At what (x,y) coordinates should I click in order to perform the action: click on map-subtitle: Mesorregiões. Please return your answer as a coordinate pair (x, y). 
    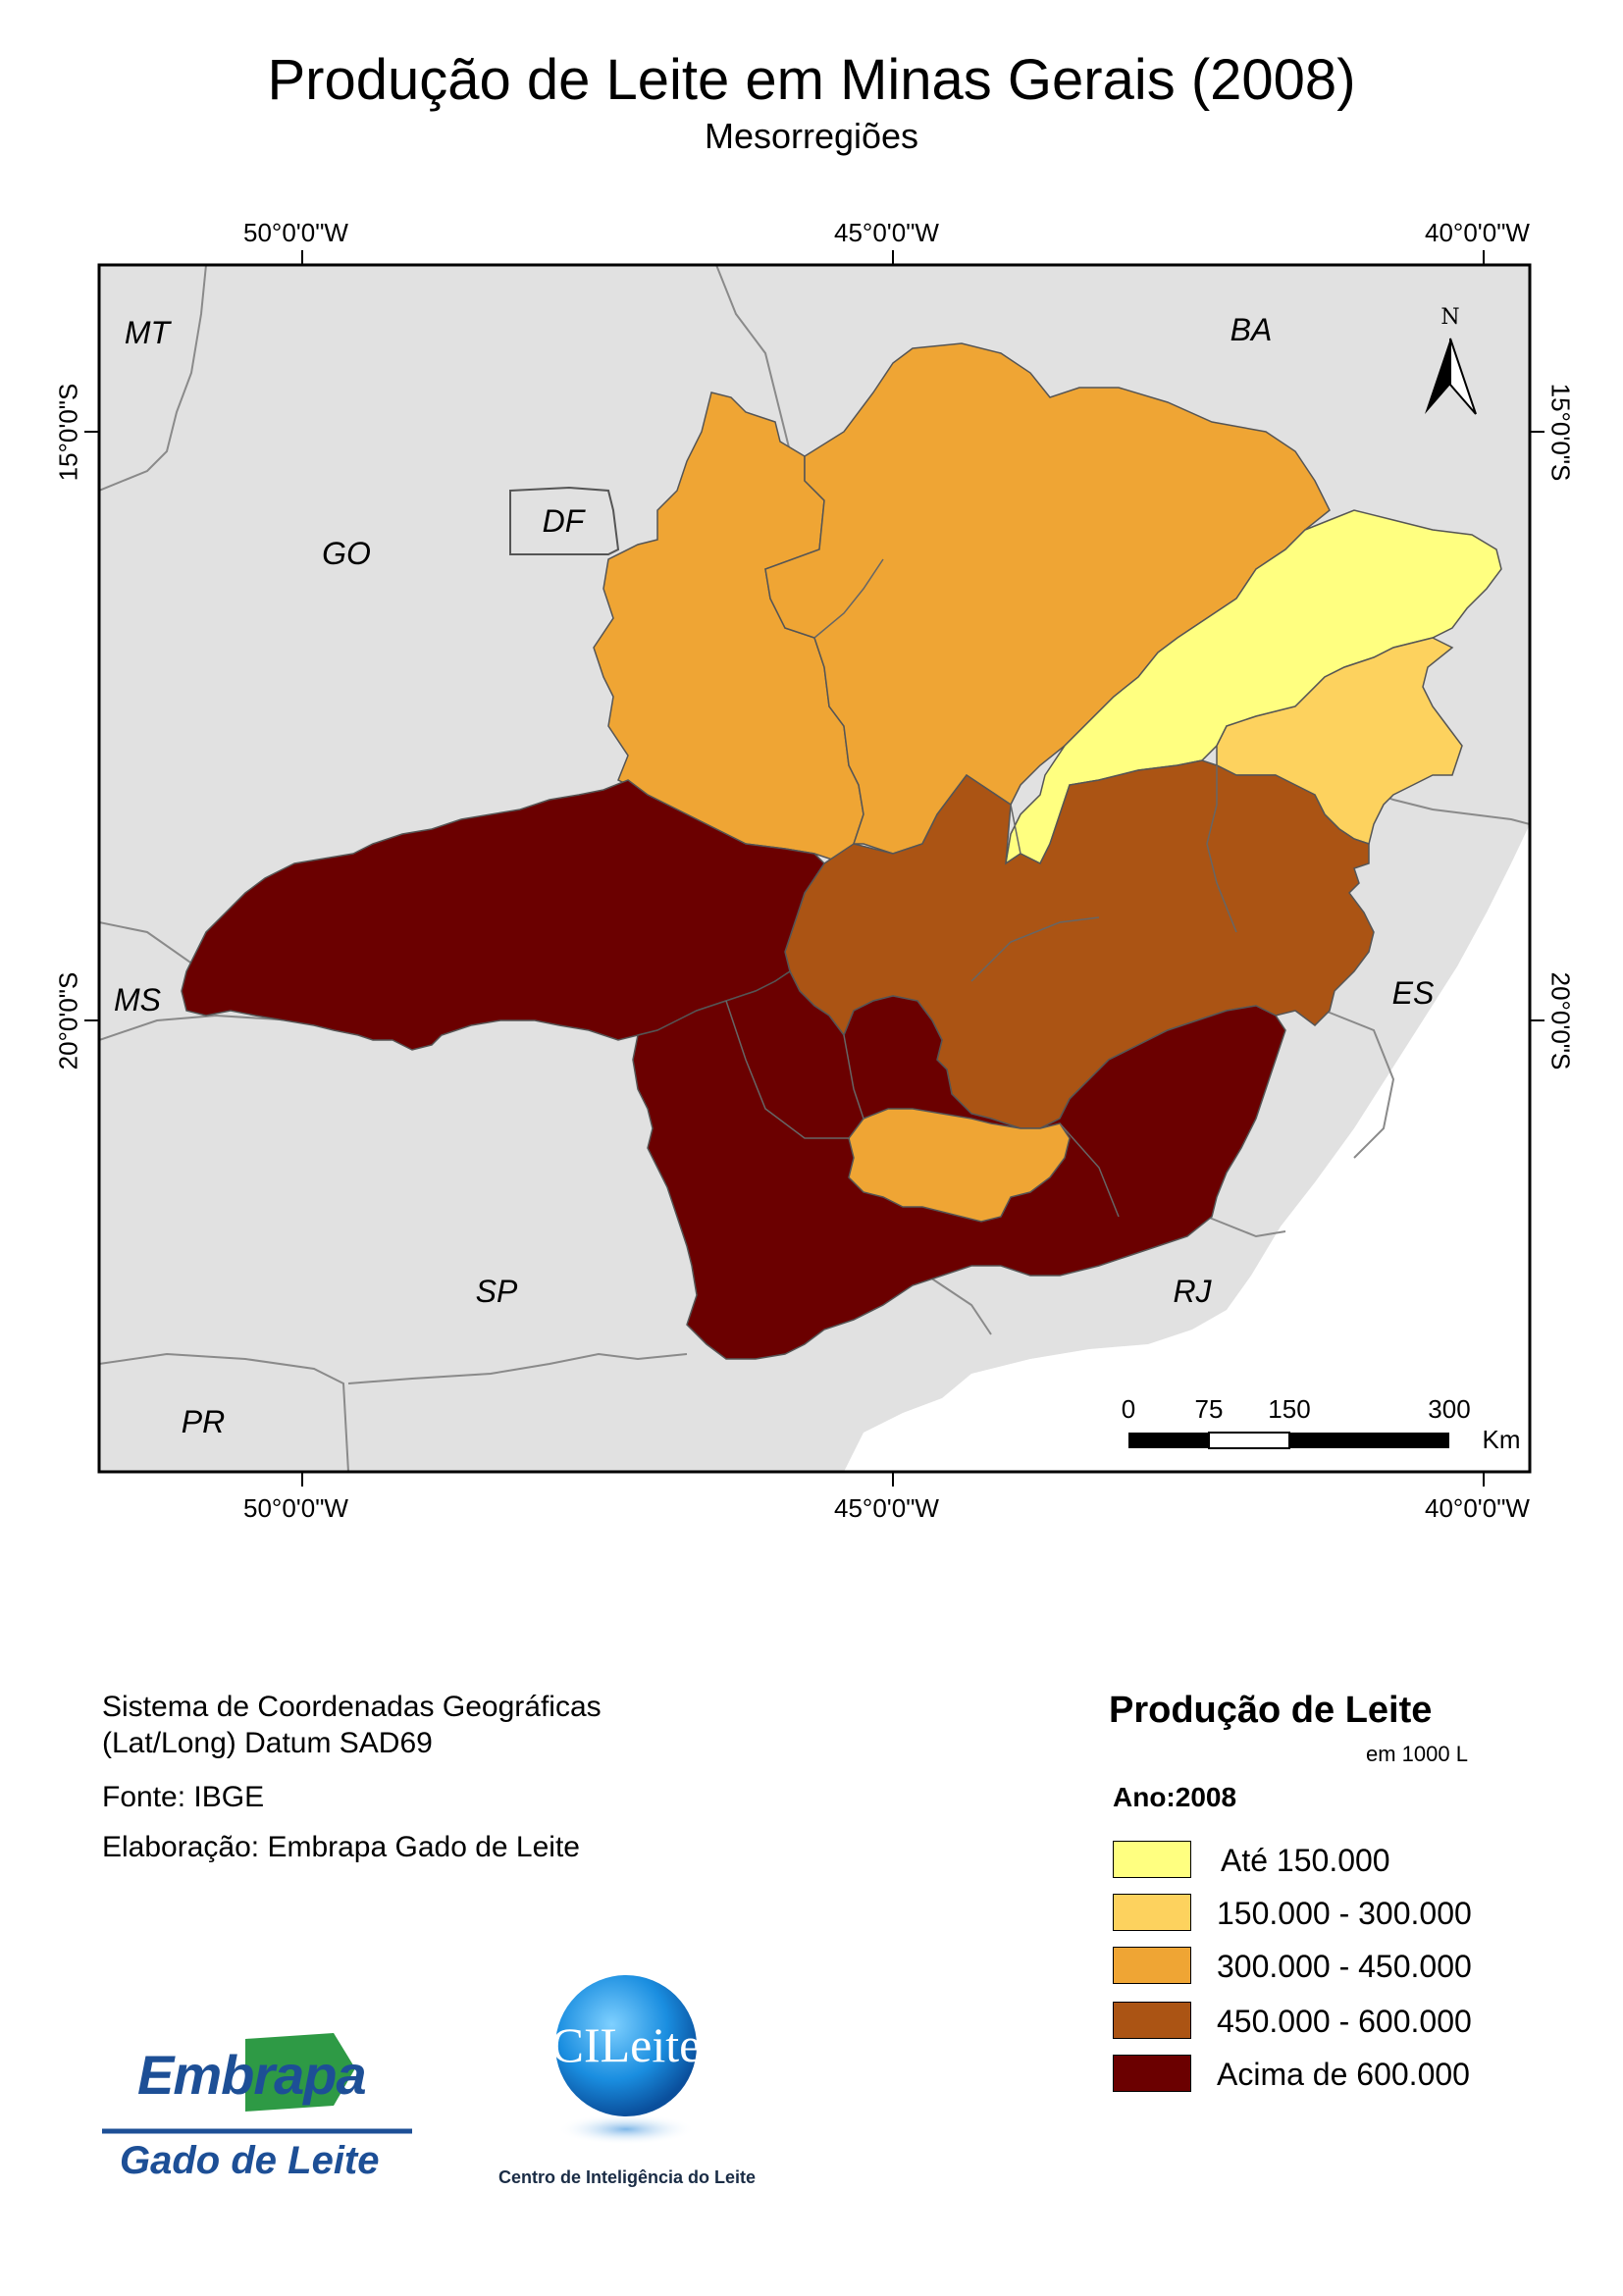
    Looking at the image, I should click on (811, 136).